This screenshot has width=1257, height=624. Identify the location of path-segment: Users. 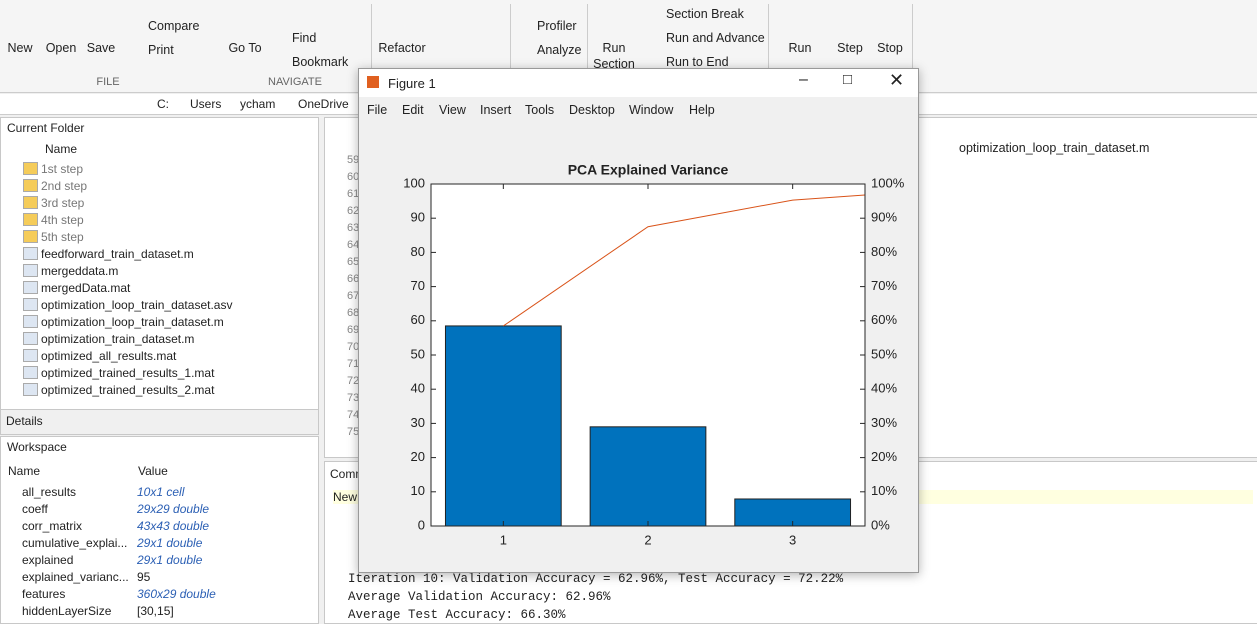
(206, 104).